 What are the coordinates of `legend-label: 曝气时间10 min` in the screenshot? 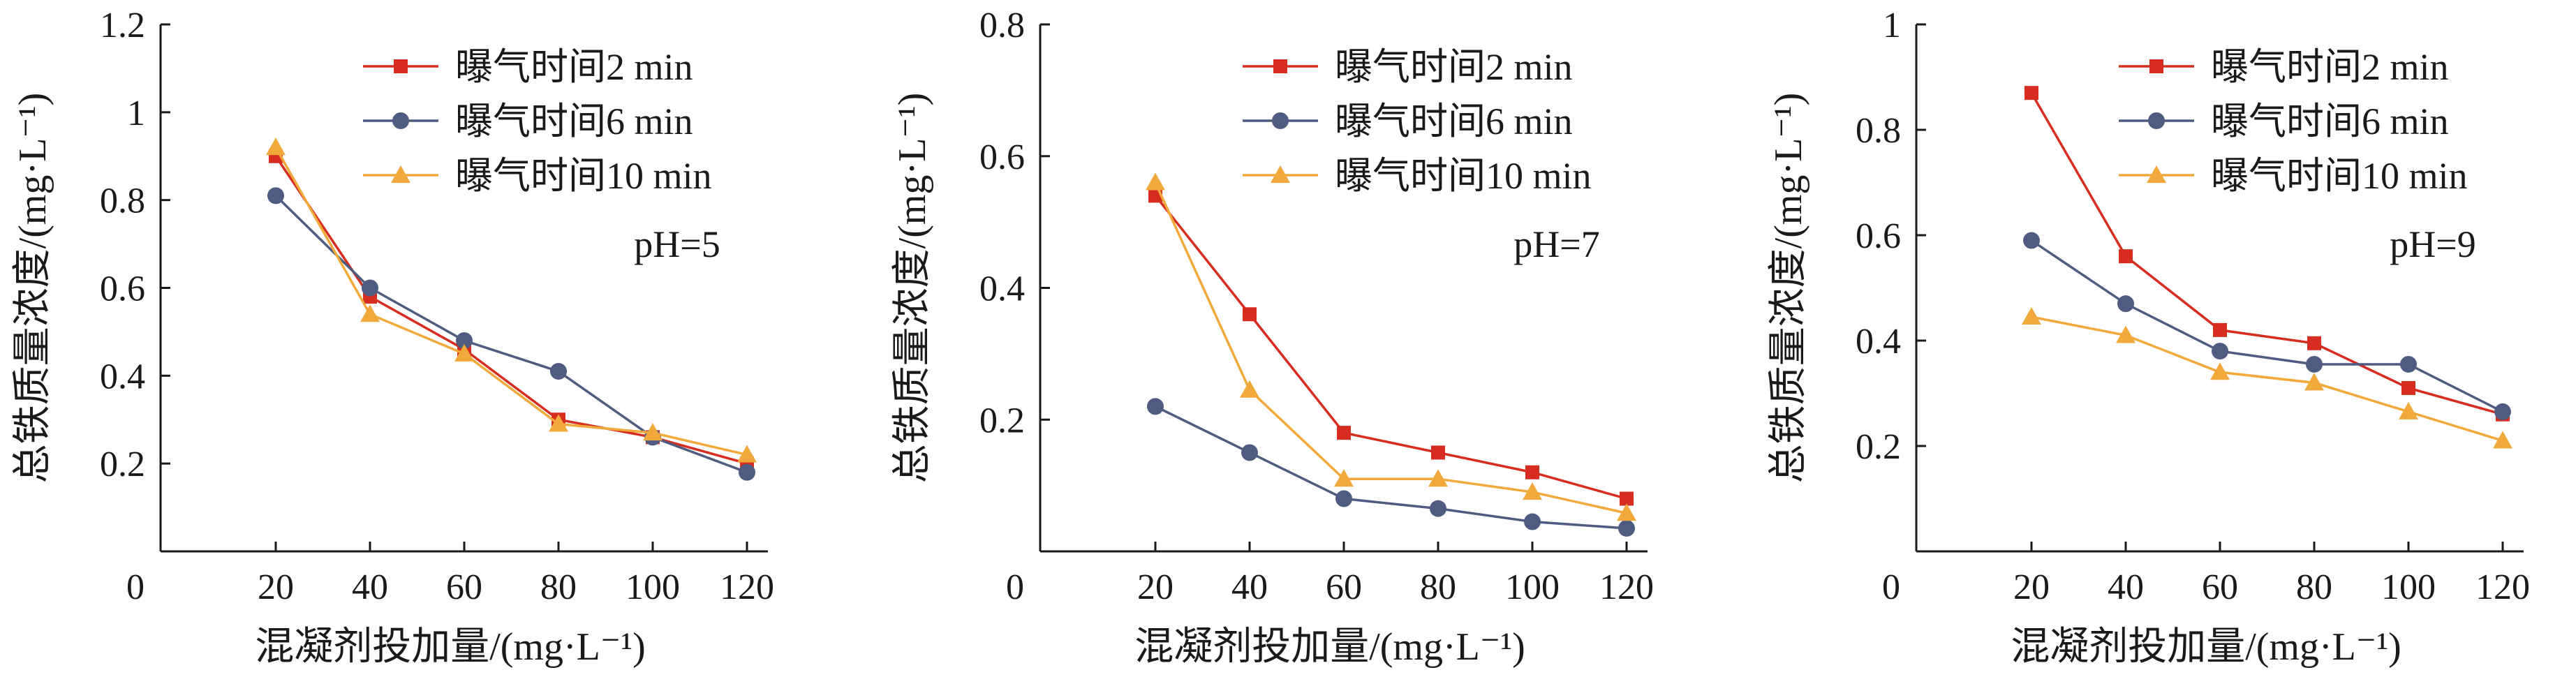 It's located at (583, 176).